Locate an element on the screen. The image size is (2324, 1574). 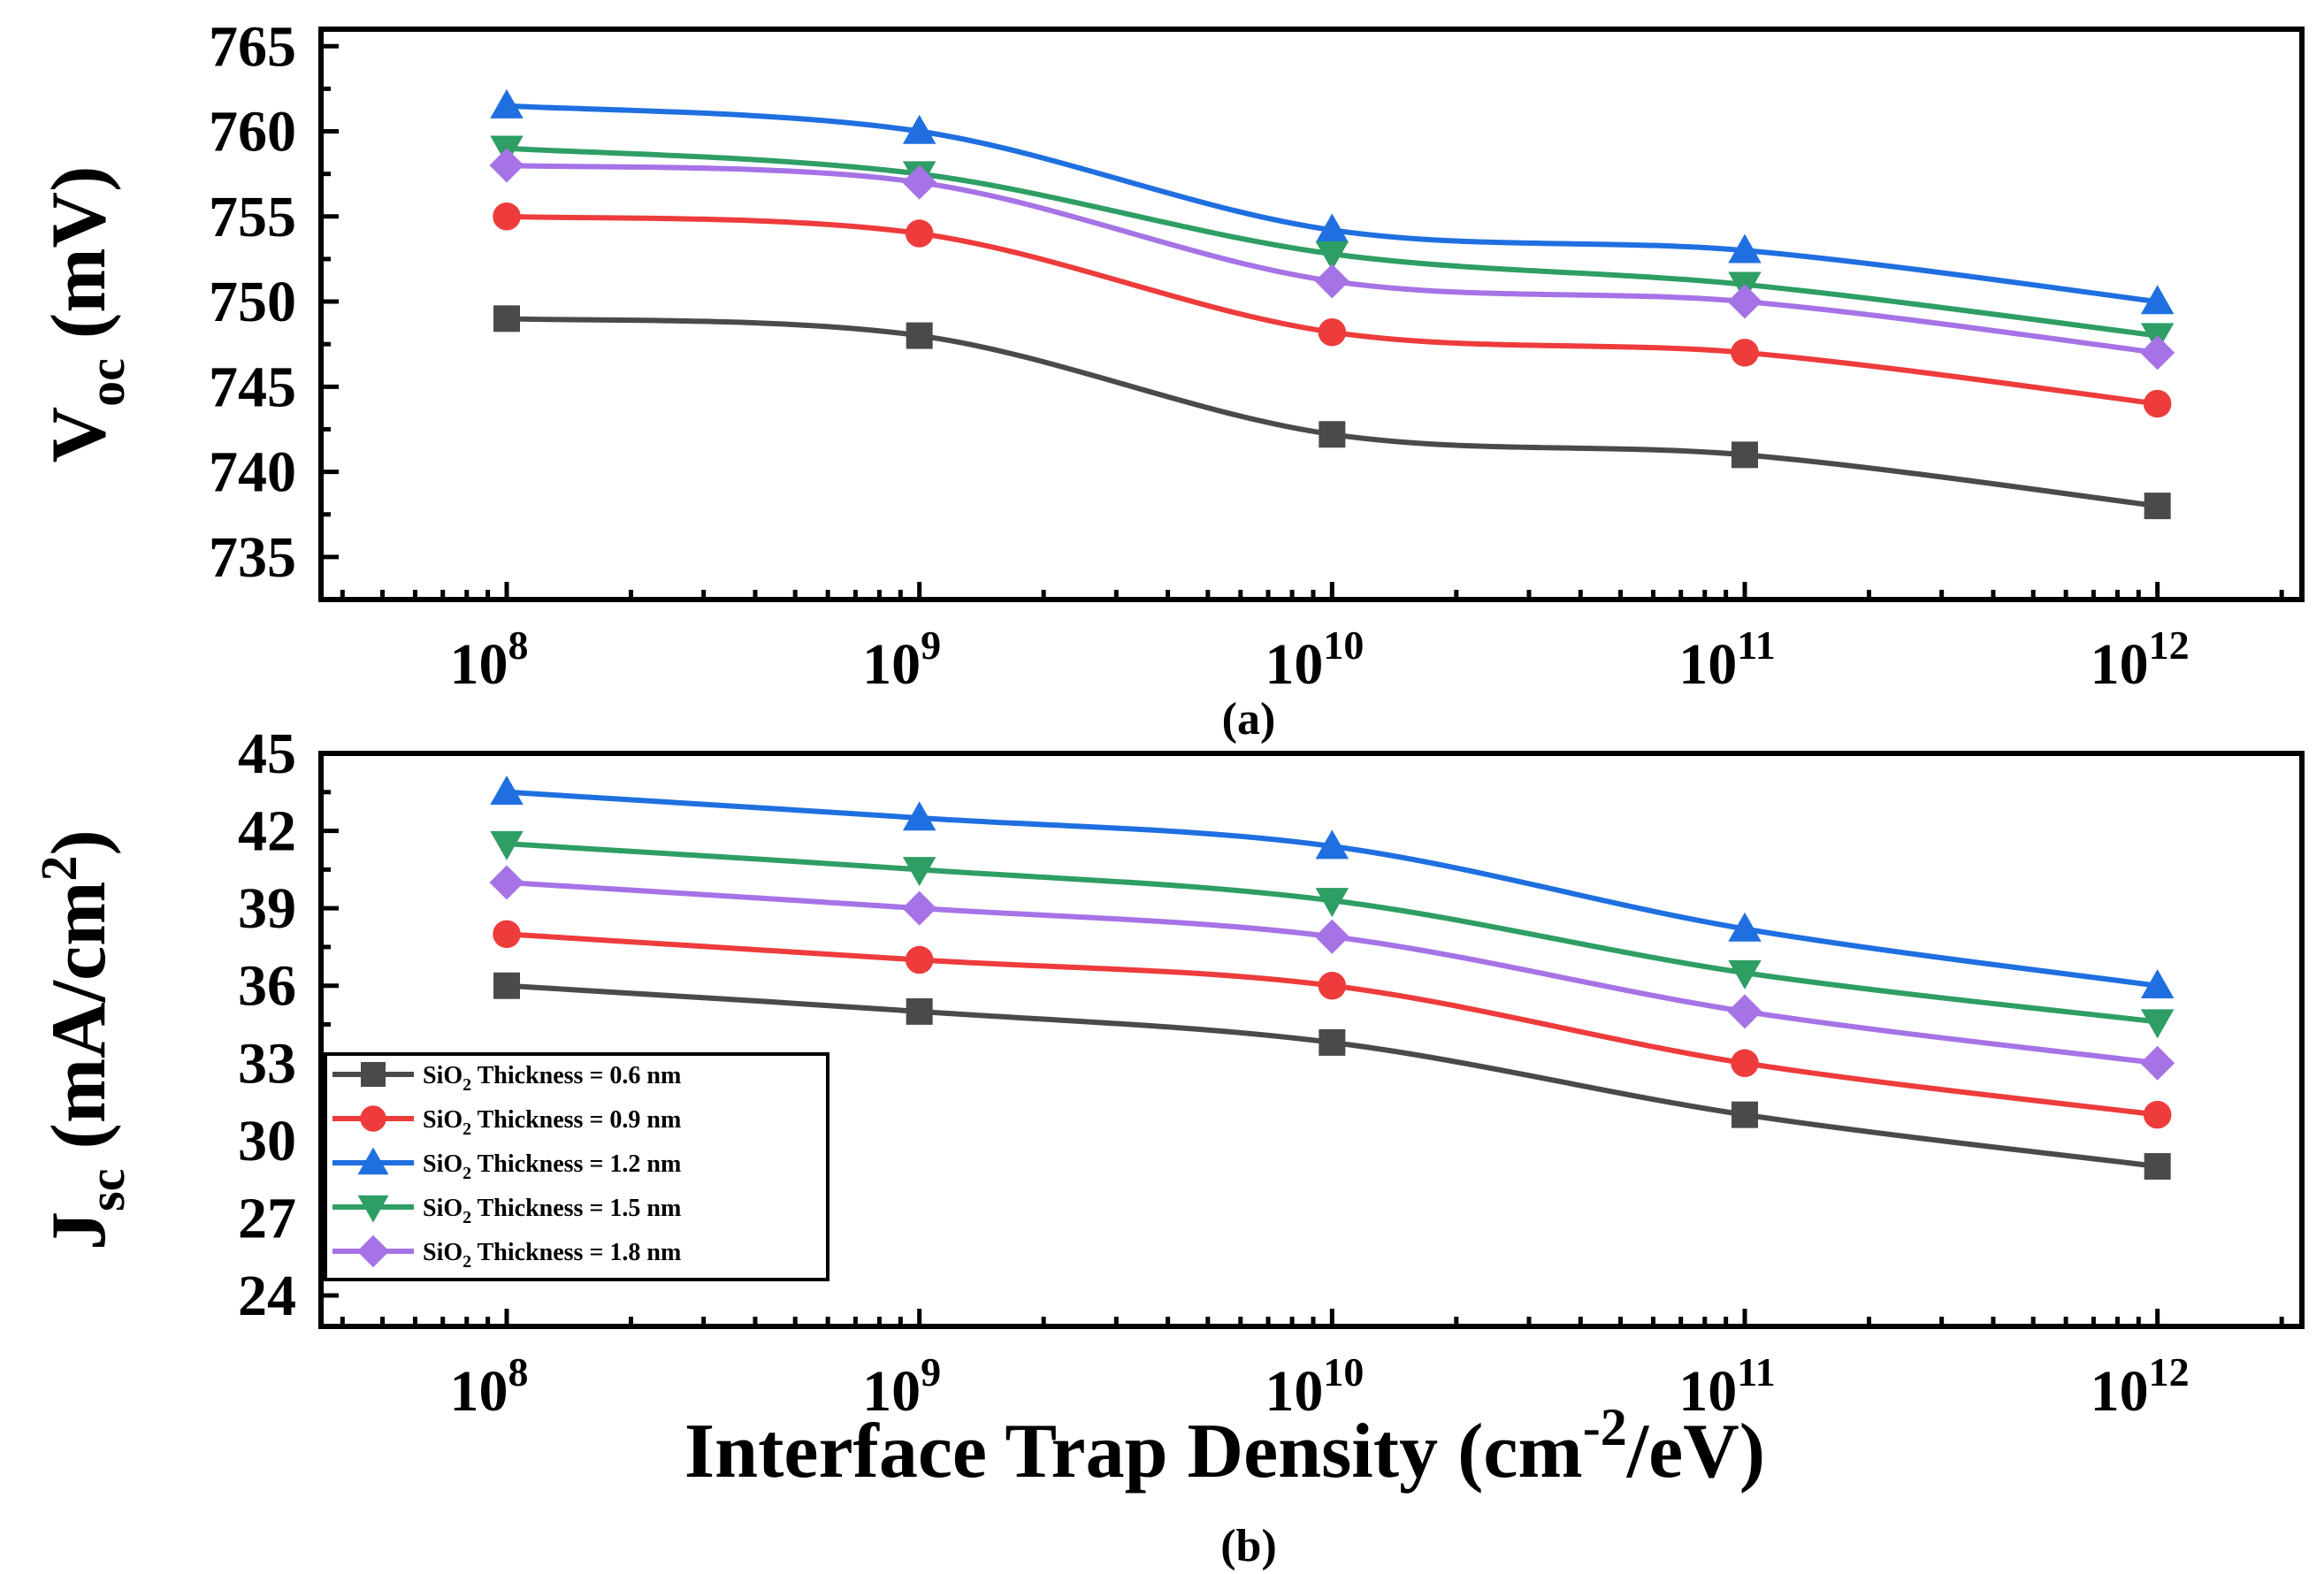
legend-item: SiO2 Thickness = 1.2 nm is located at coordinates (507, 1165).